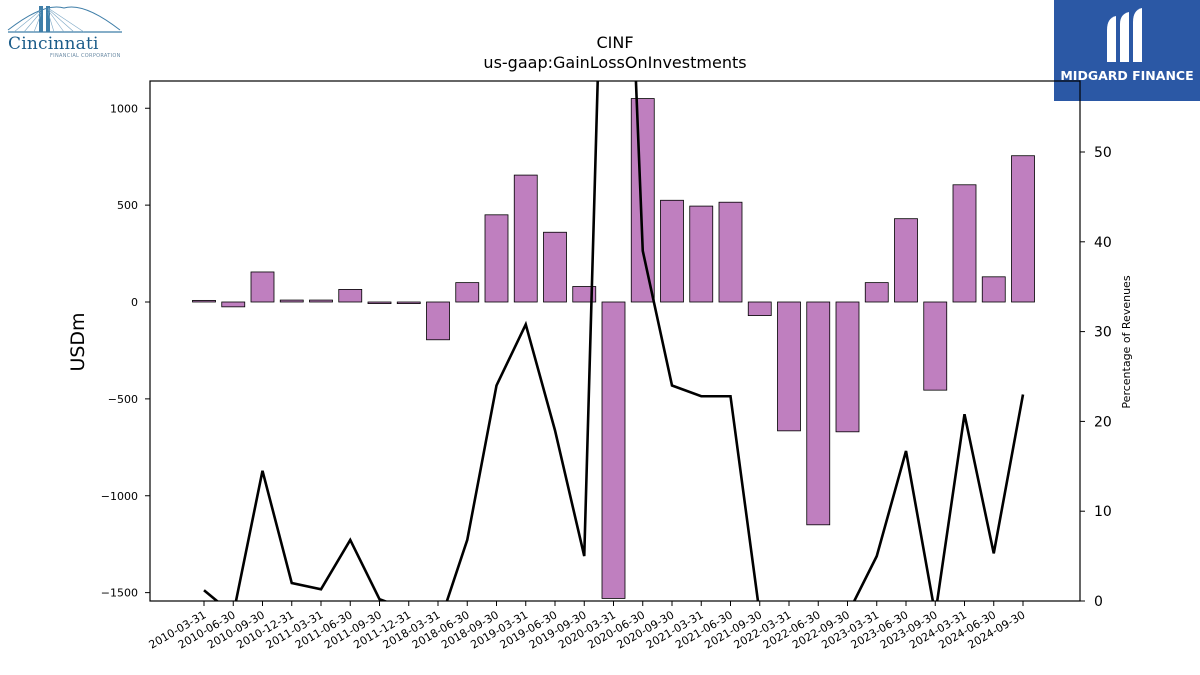 This screenshot has height=675, width=1200. I want to click on y2-axis: 0 10 20 30 40 50, so click(1096, 377).